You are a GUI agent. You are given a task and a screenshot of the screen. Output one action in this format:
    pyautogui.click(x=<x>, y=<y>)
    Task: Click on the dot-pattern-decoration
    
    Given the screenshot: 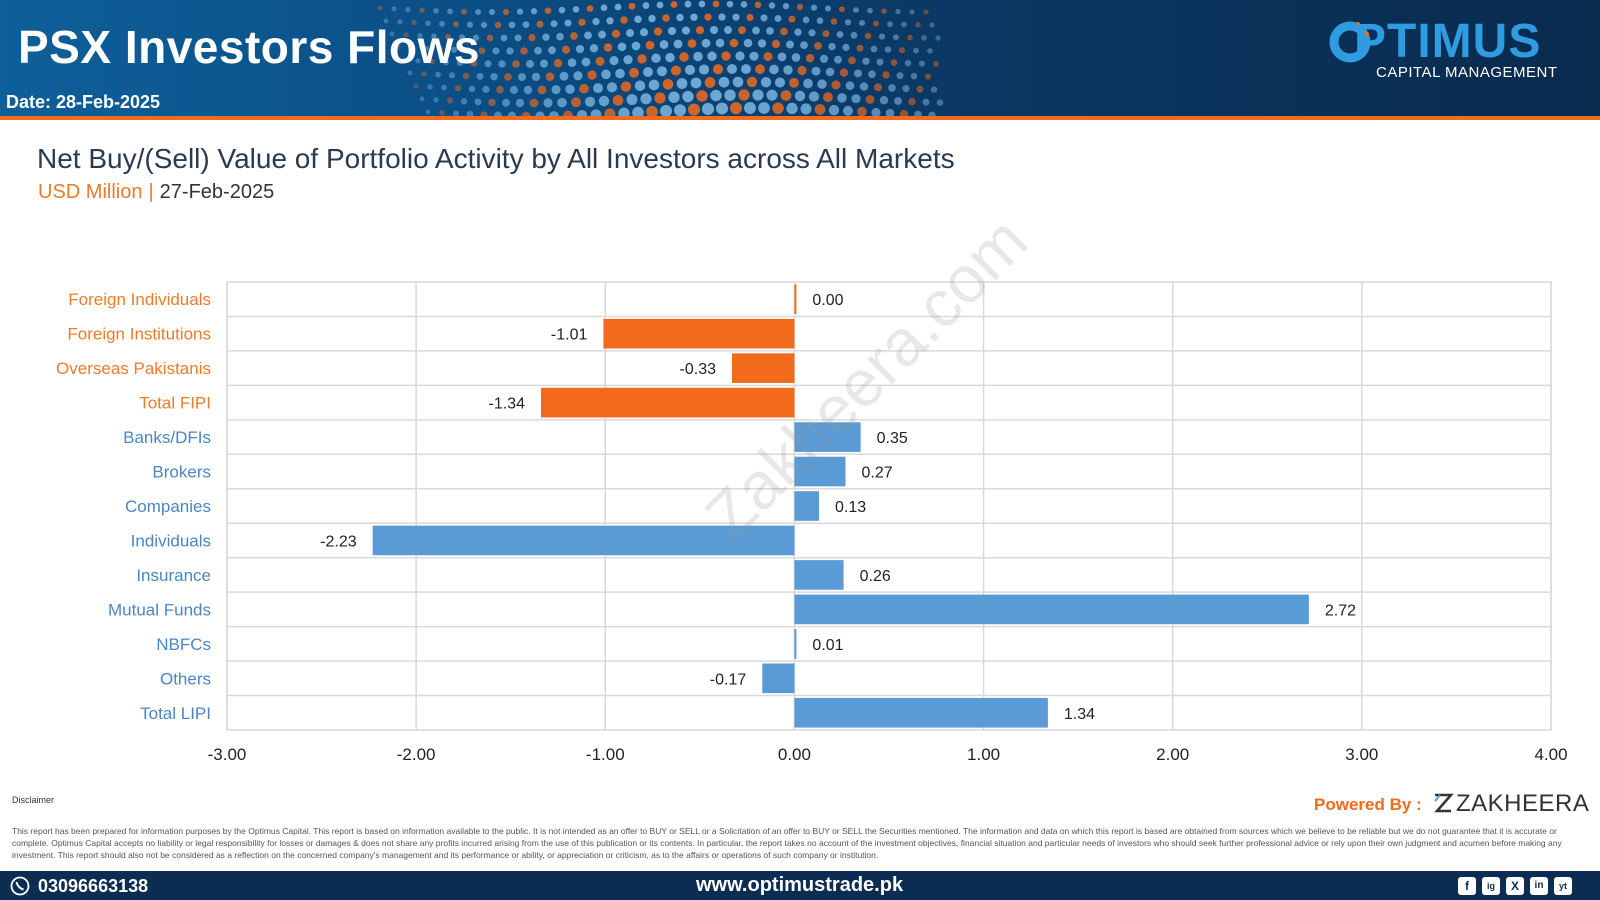 What is the action you would take?
    pyautogui.click(x=660, y=59)
    